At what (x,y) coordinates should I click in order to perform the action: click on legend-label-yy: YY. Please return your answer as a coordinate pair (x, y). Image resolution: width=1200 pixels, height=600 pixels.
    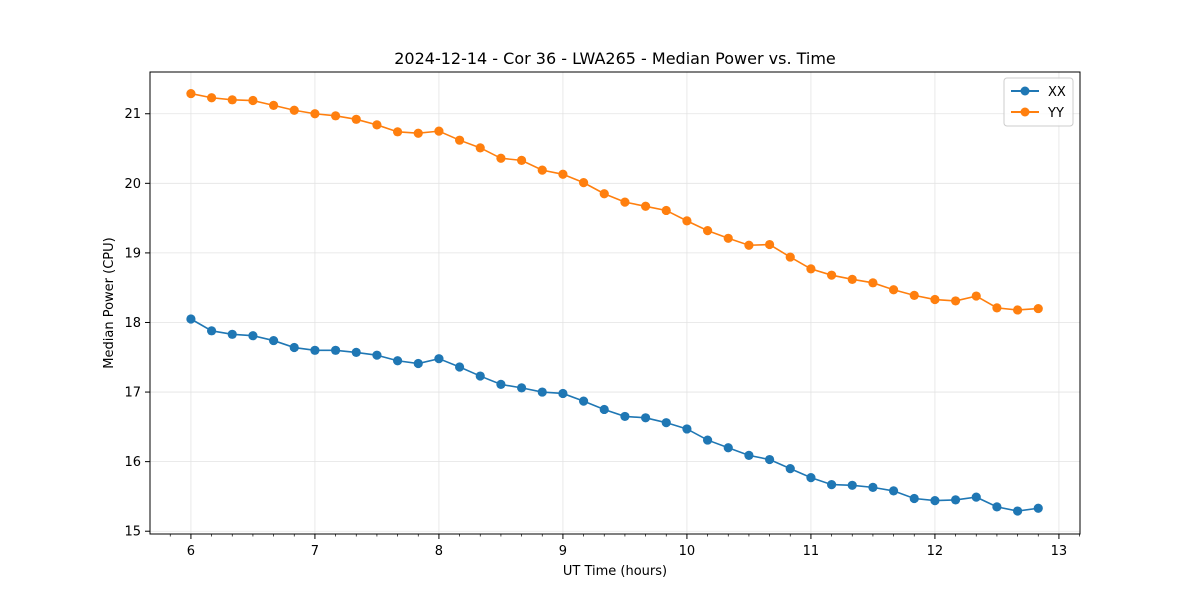
    Looking at the image, I should click on (1055, 113).